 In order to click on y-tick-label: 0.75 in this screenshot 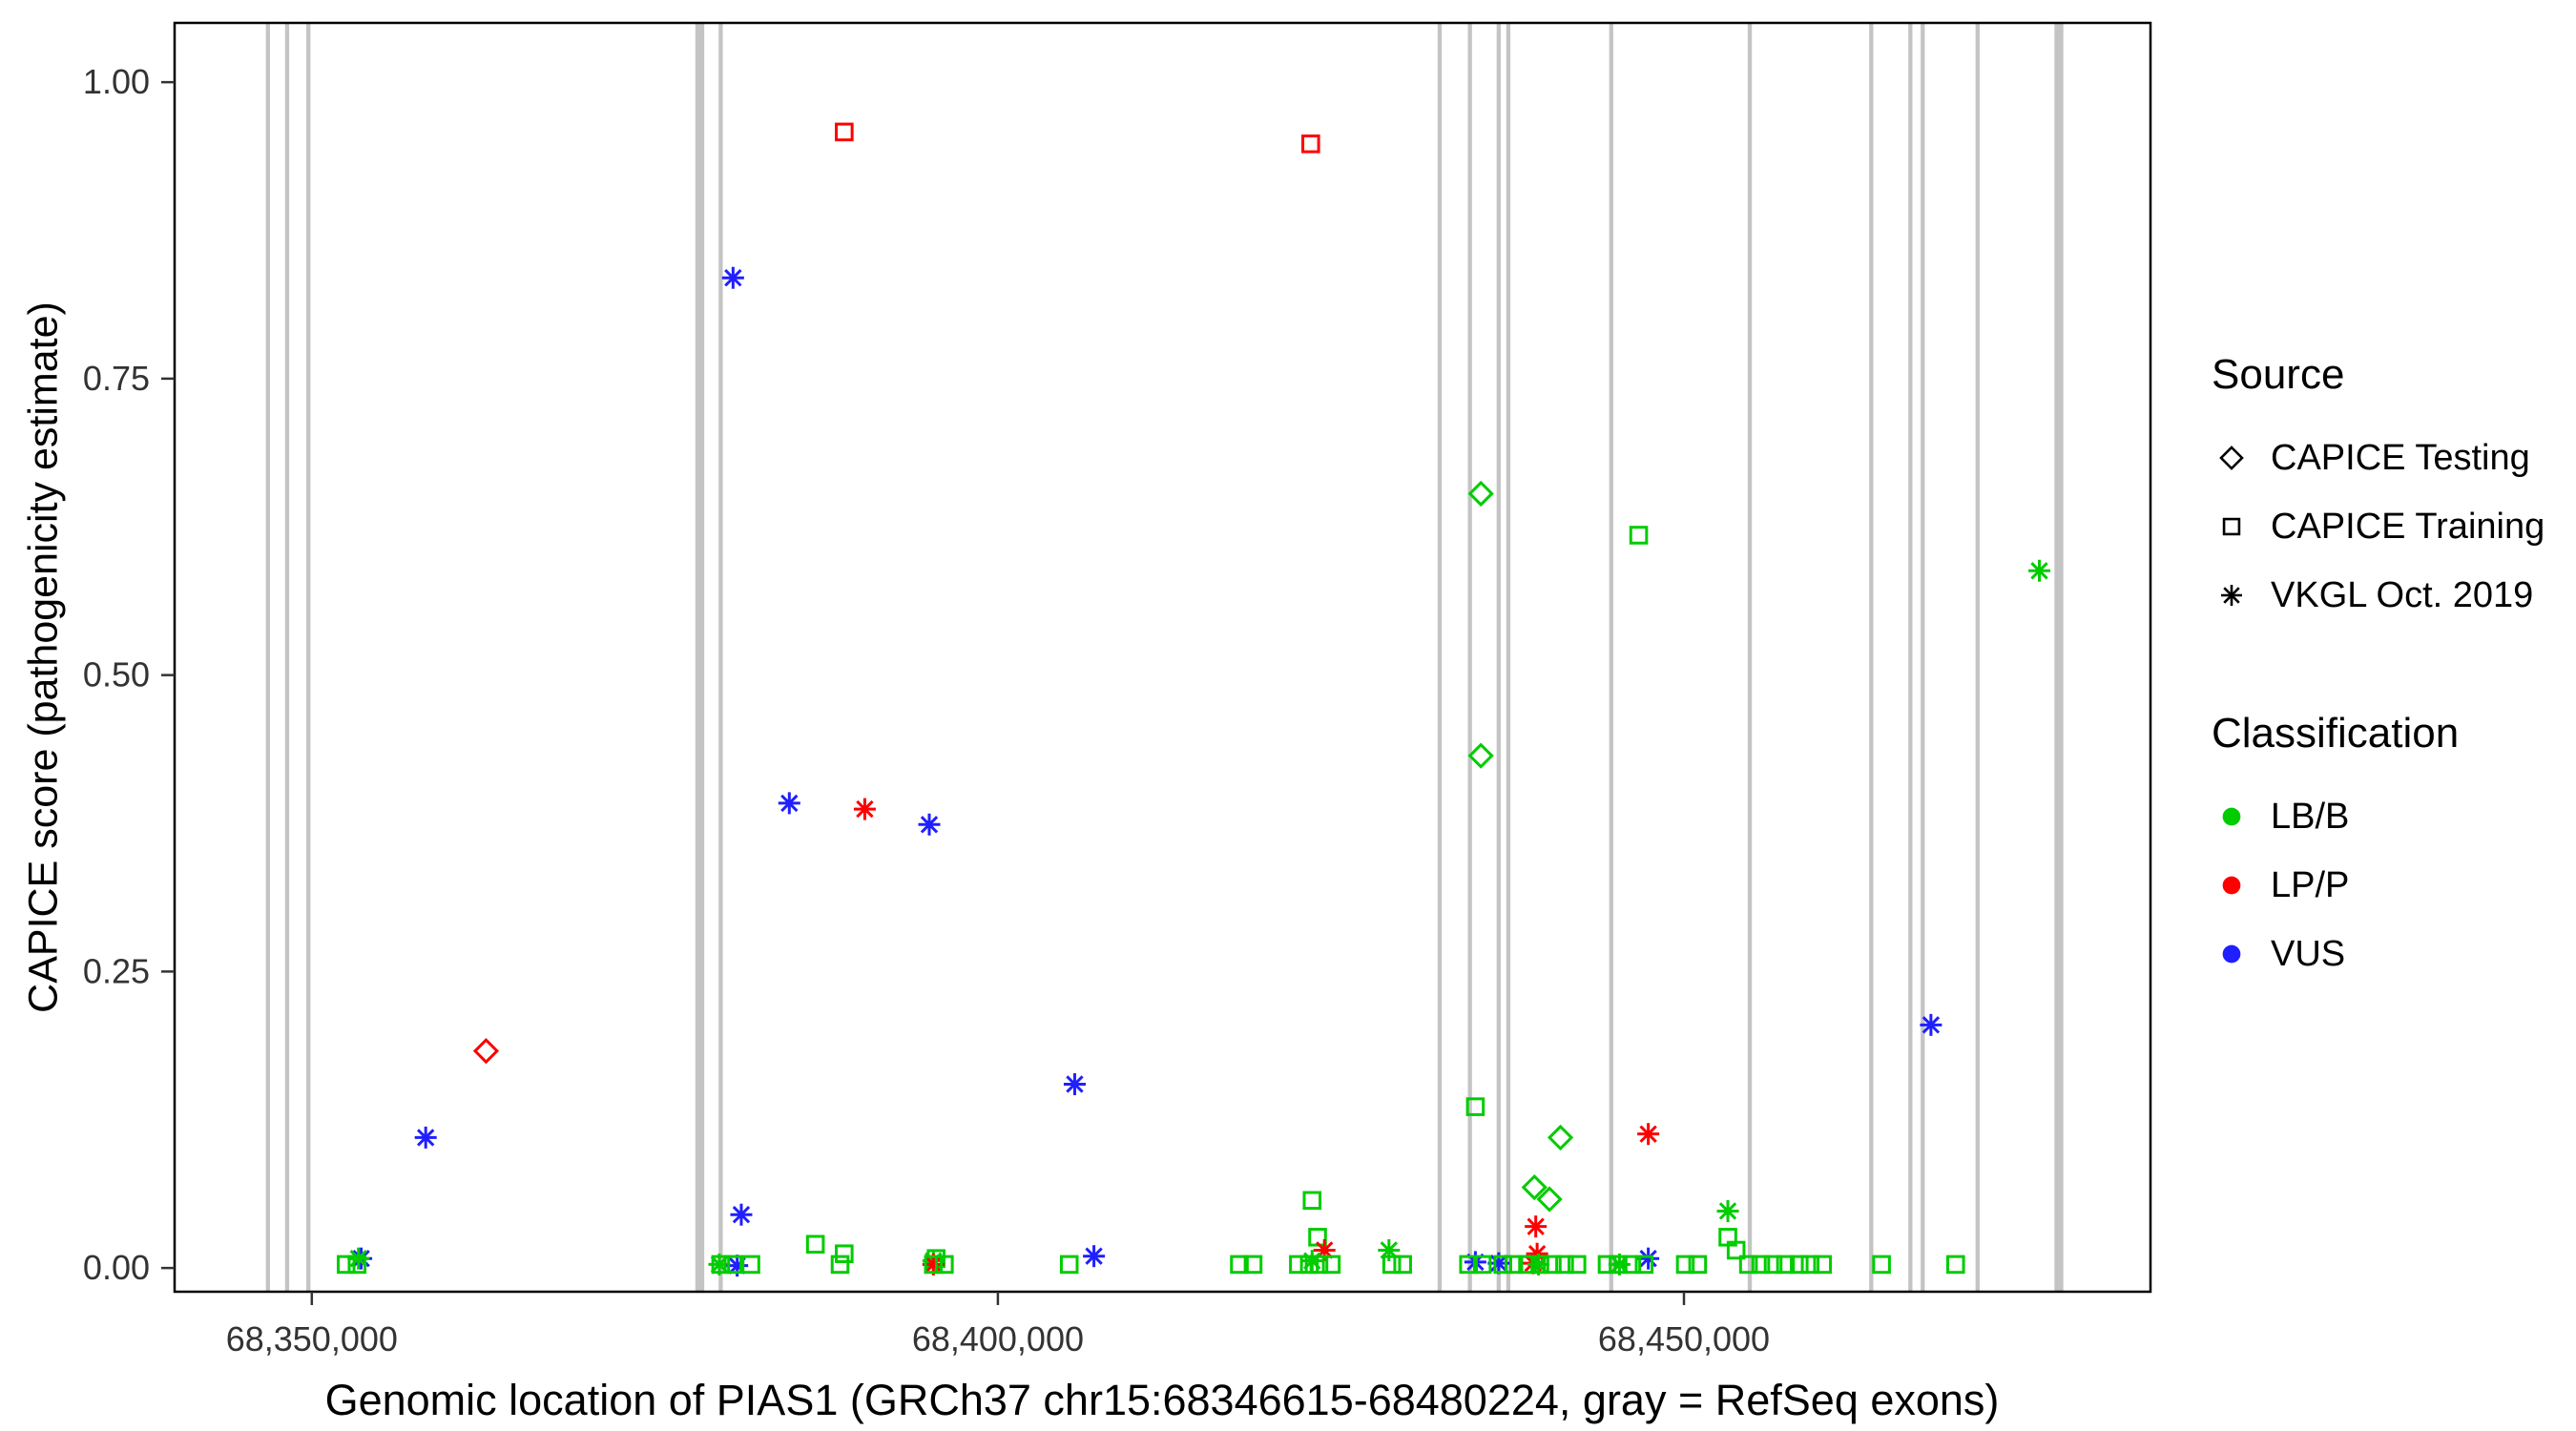, I will do `click(116, 378)`.